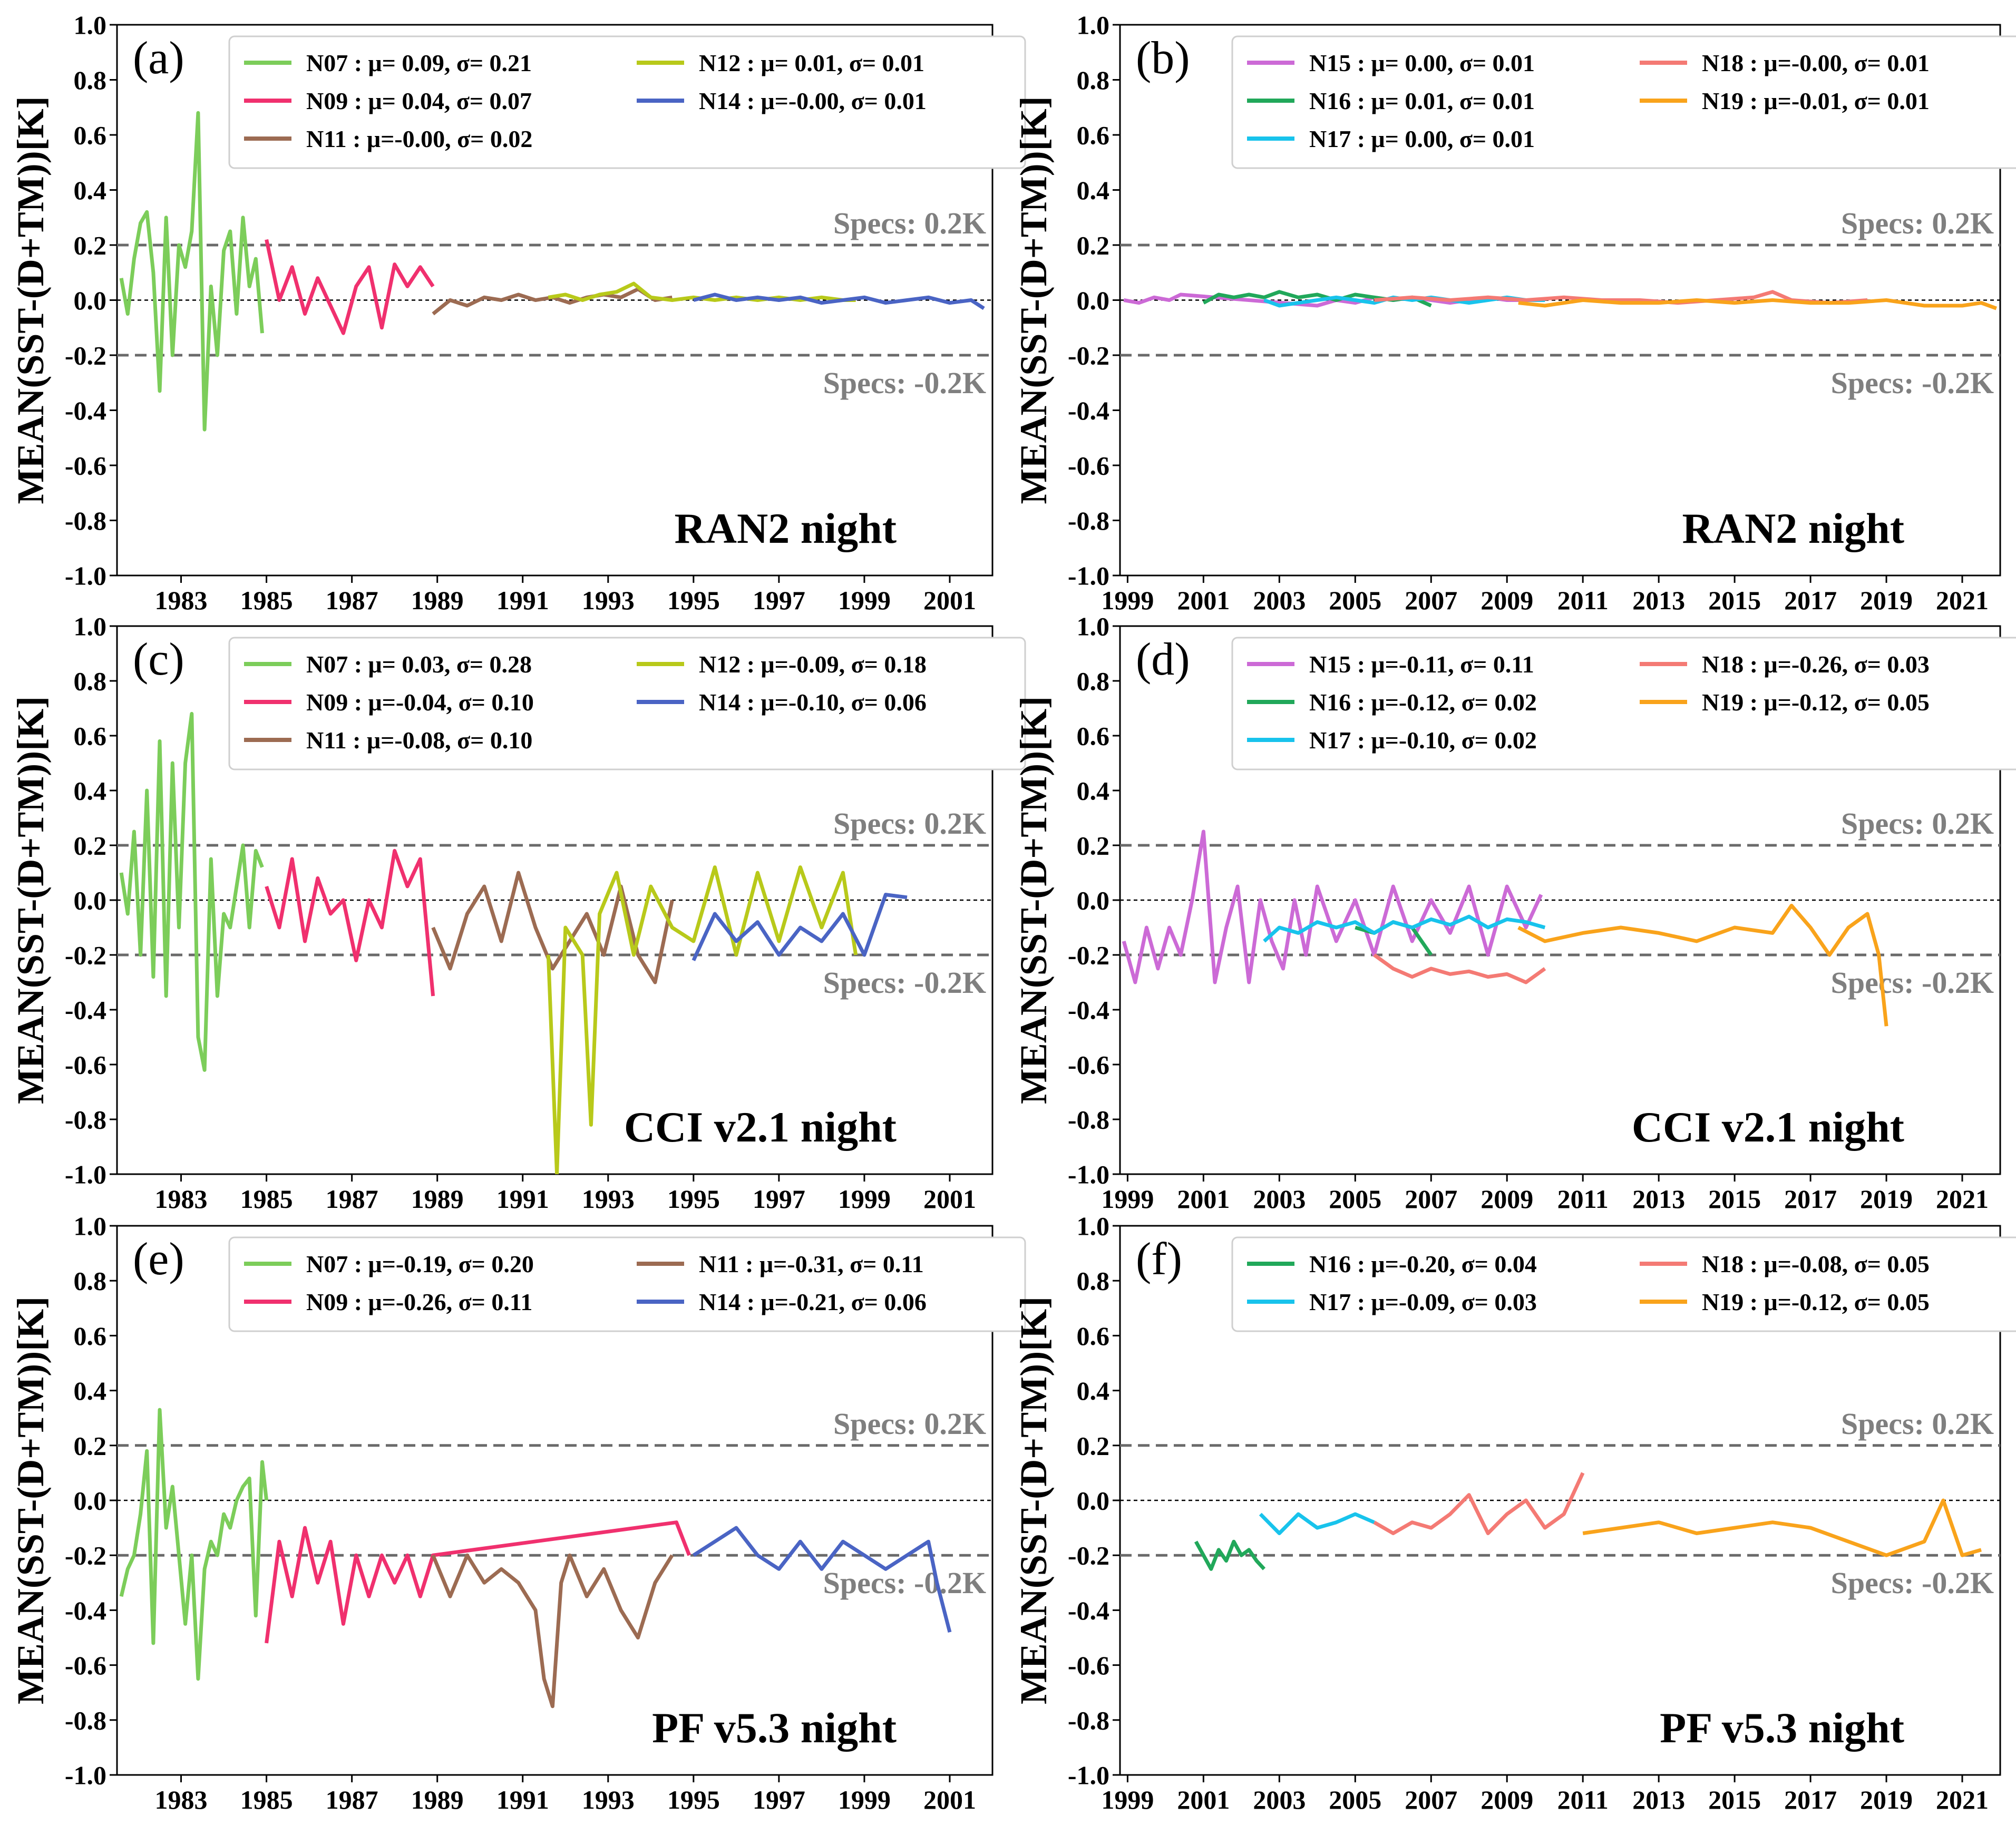 This screenshot has width=2016, height=1825. I want to click on legend-label: N16 : μ= 0.01, σ= 0.01, so click(1422, 100).